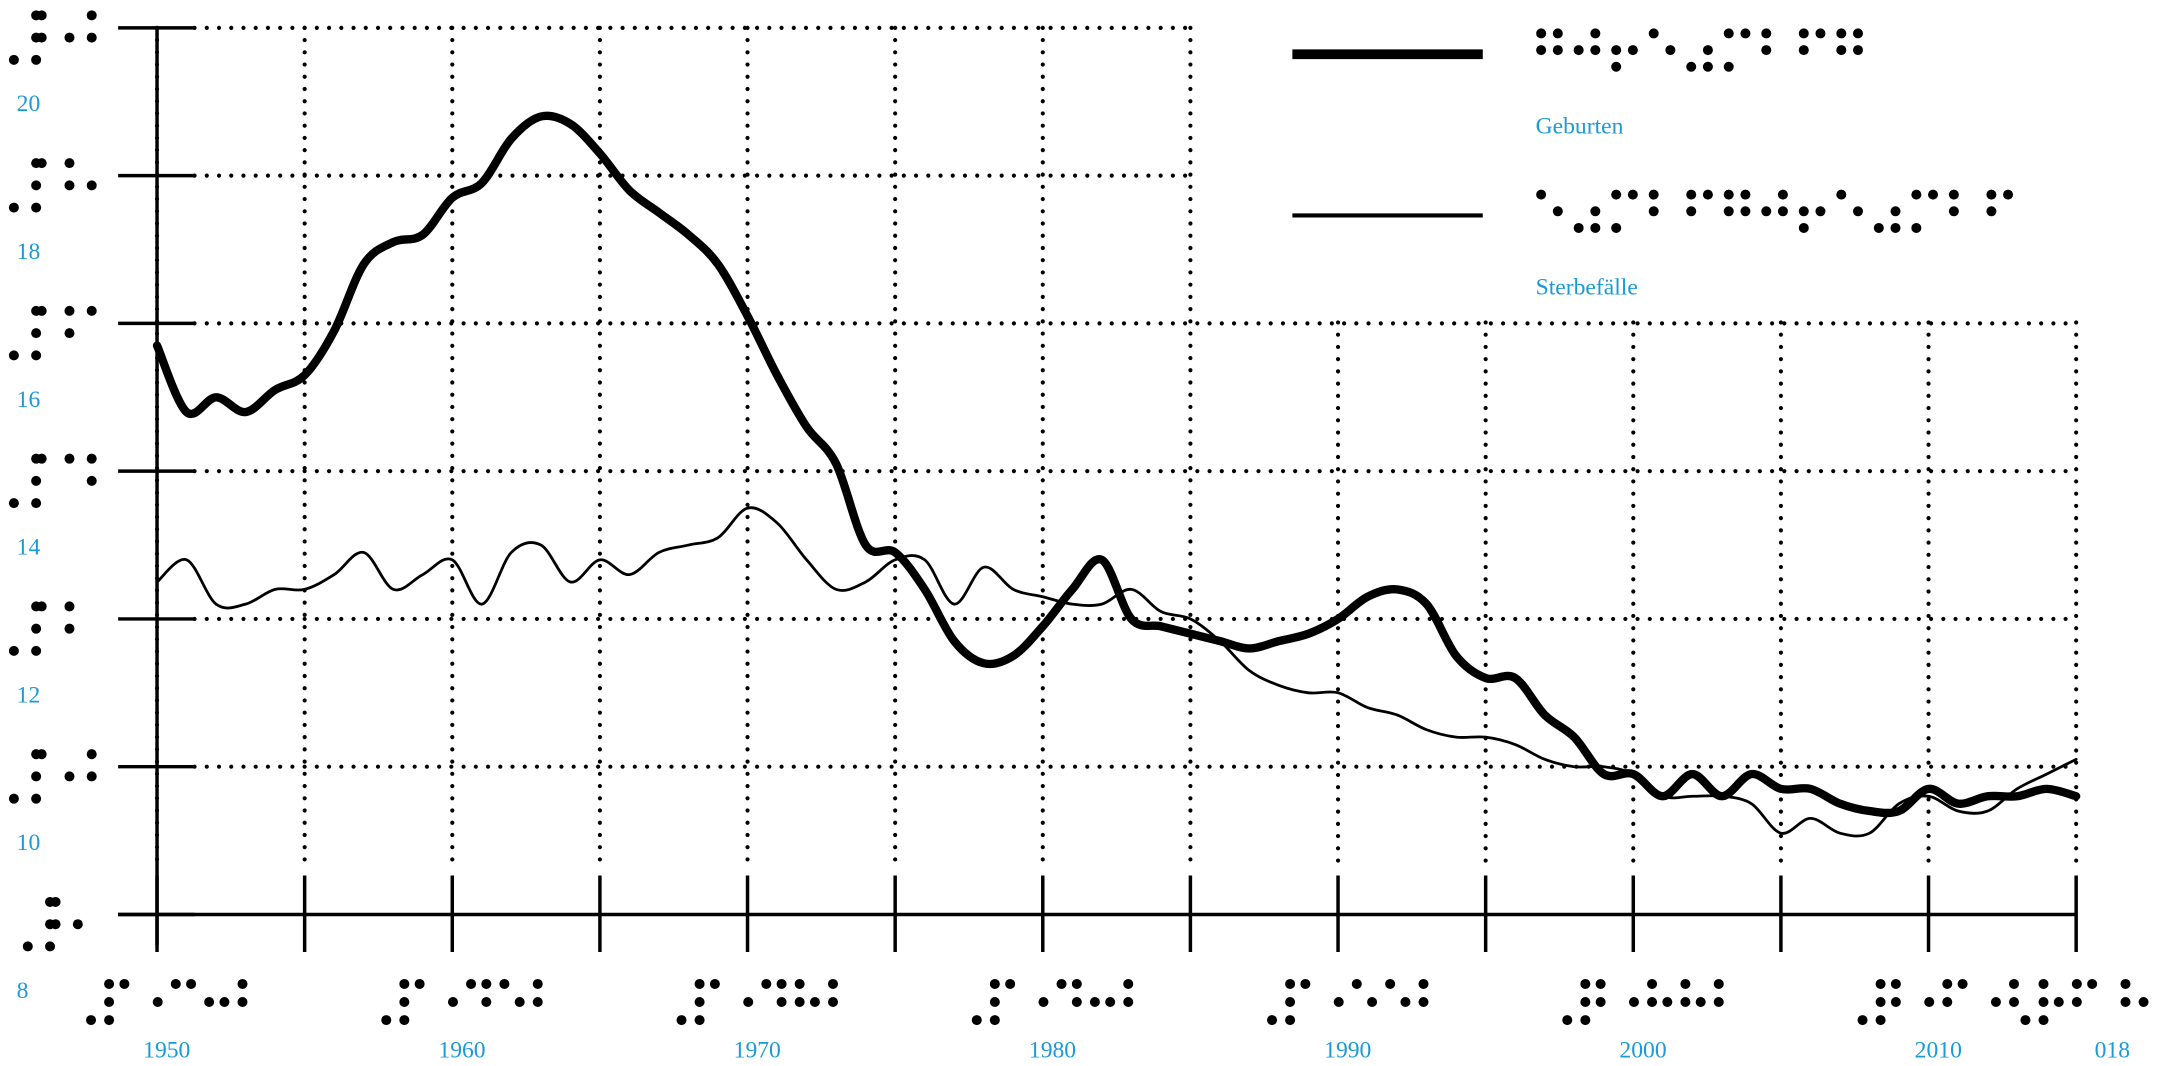  What do you see at coordinates (1587, 288) in the screenshot?
I see `legend-label: Sterbefälle` at bounding box center [1587, 288].